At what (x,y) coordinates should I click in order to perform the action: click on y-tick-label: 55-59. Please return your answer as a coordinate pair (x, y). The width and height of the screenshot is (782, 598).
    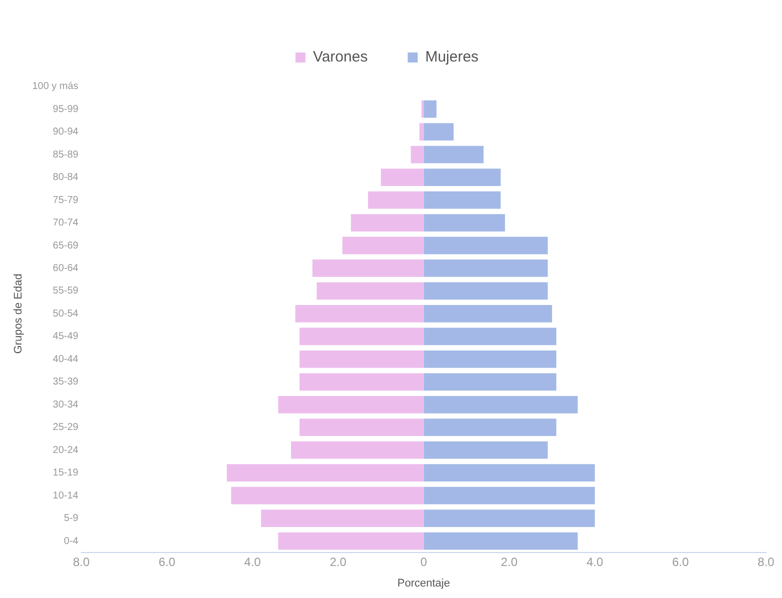
    Looking at the image, I should click on (65, 291).